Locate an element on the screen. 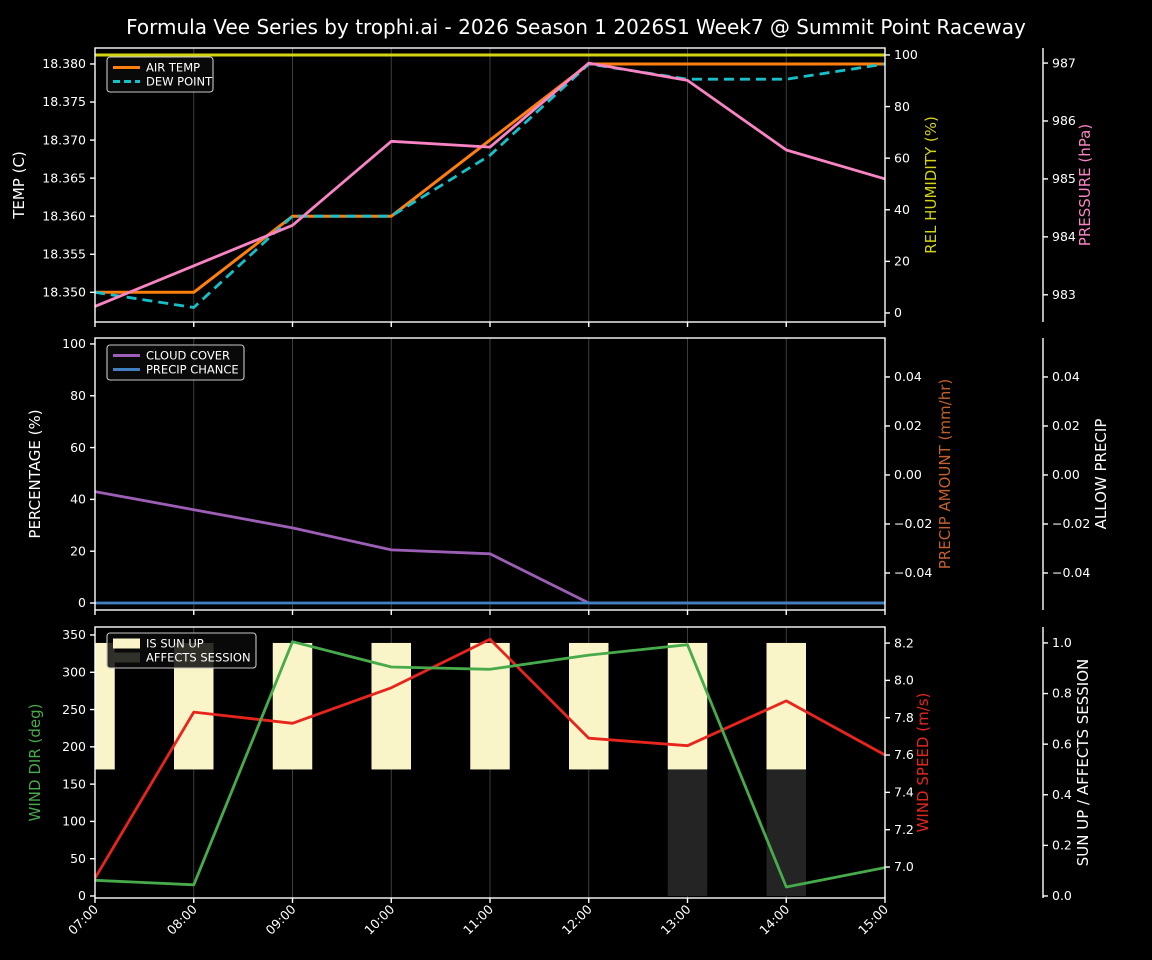  y-tick-label: 200 is located at coordinates (74, 746).